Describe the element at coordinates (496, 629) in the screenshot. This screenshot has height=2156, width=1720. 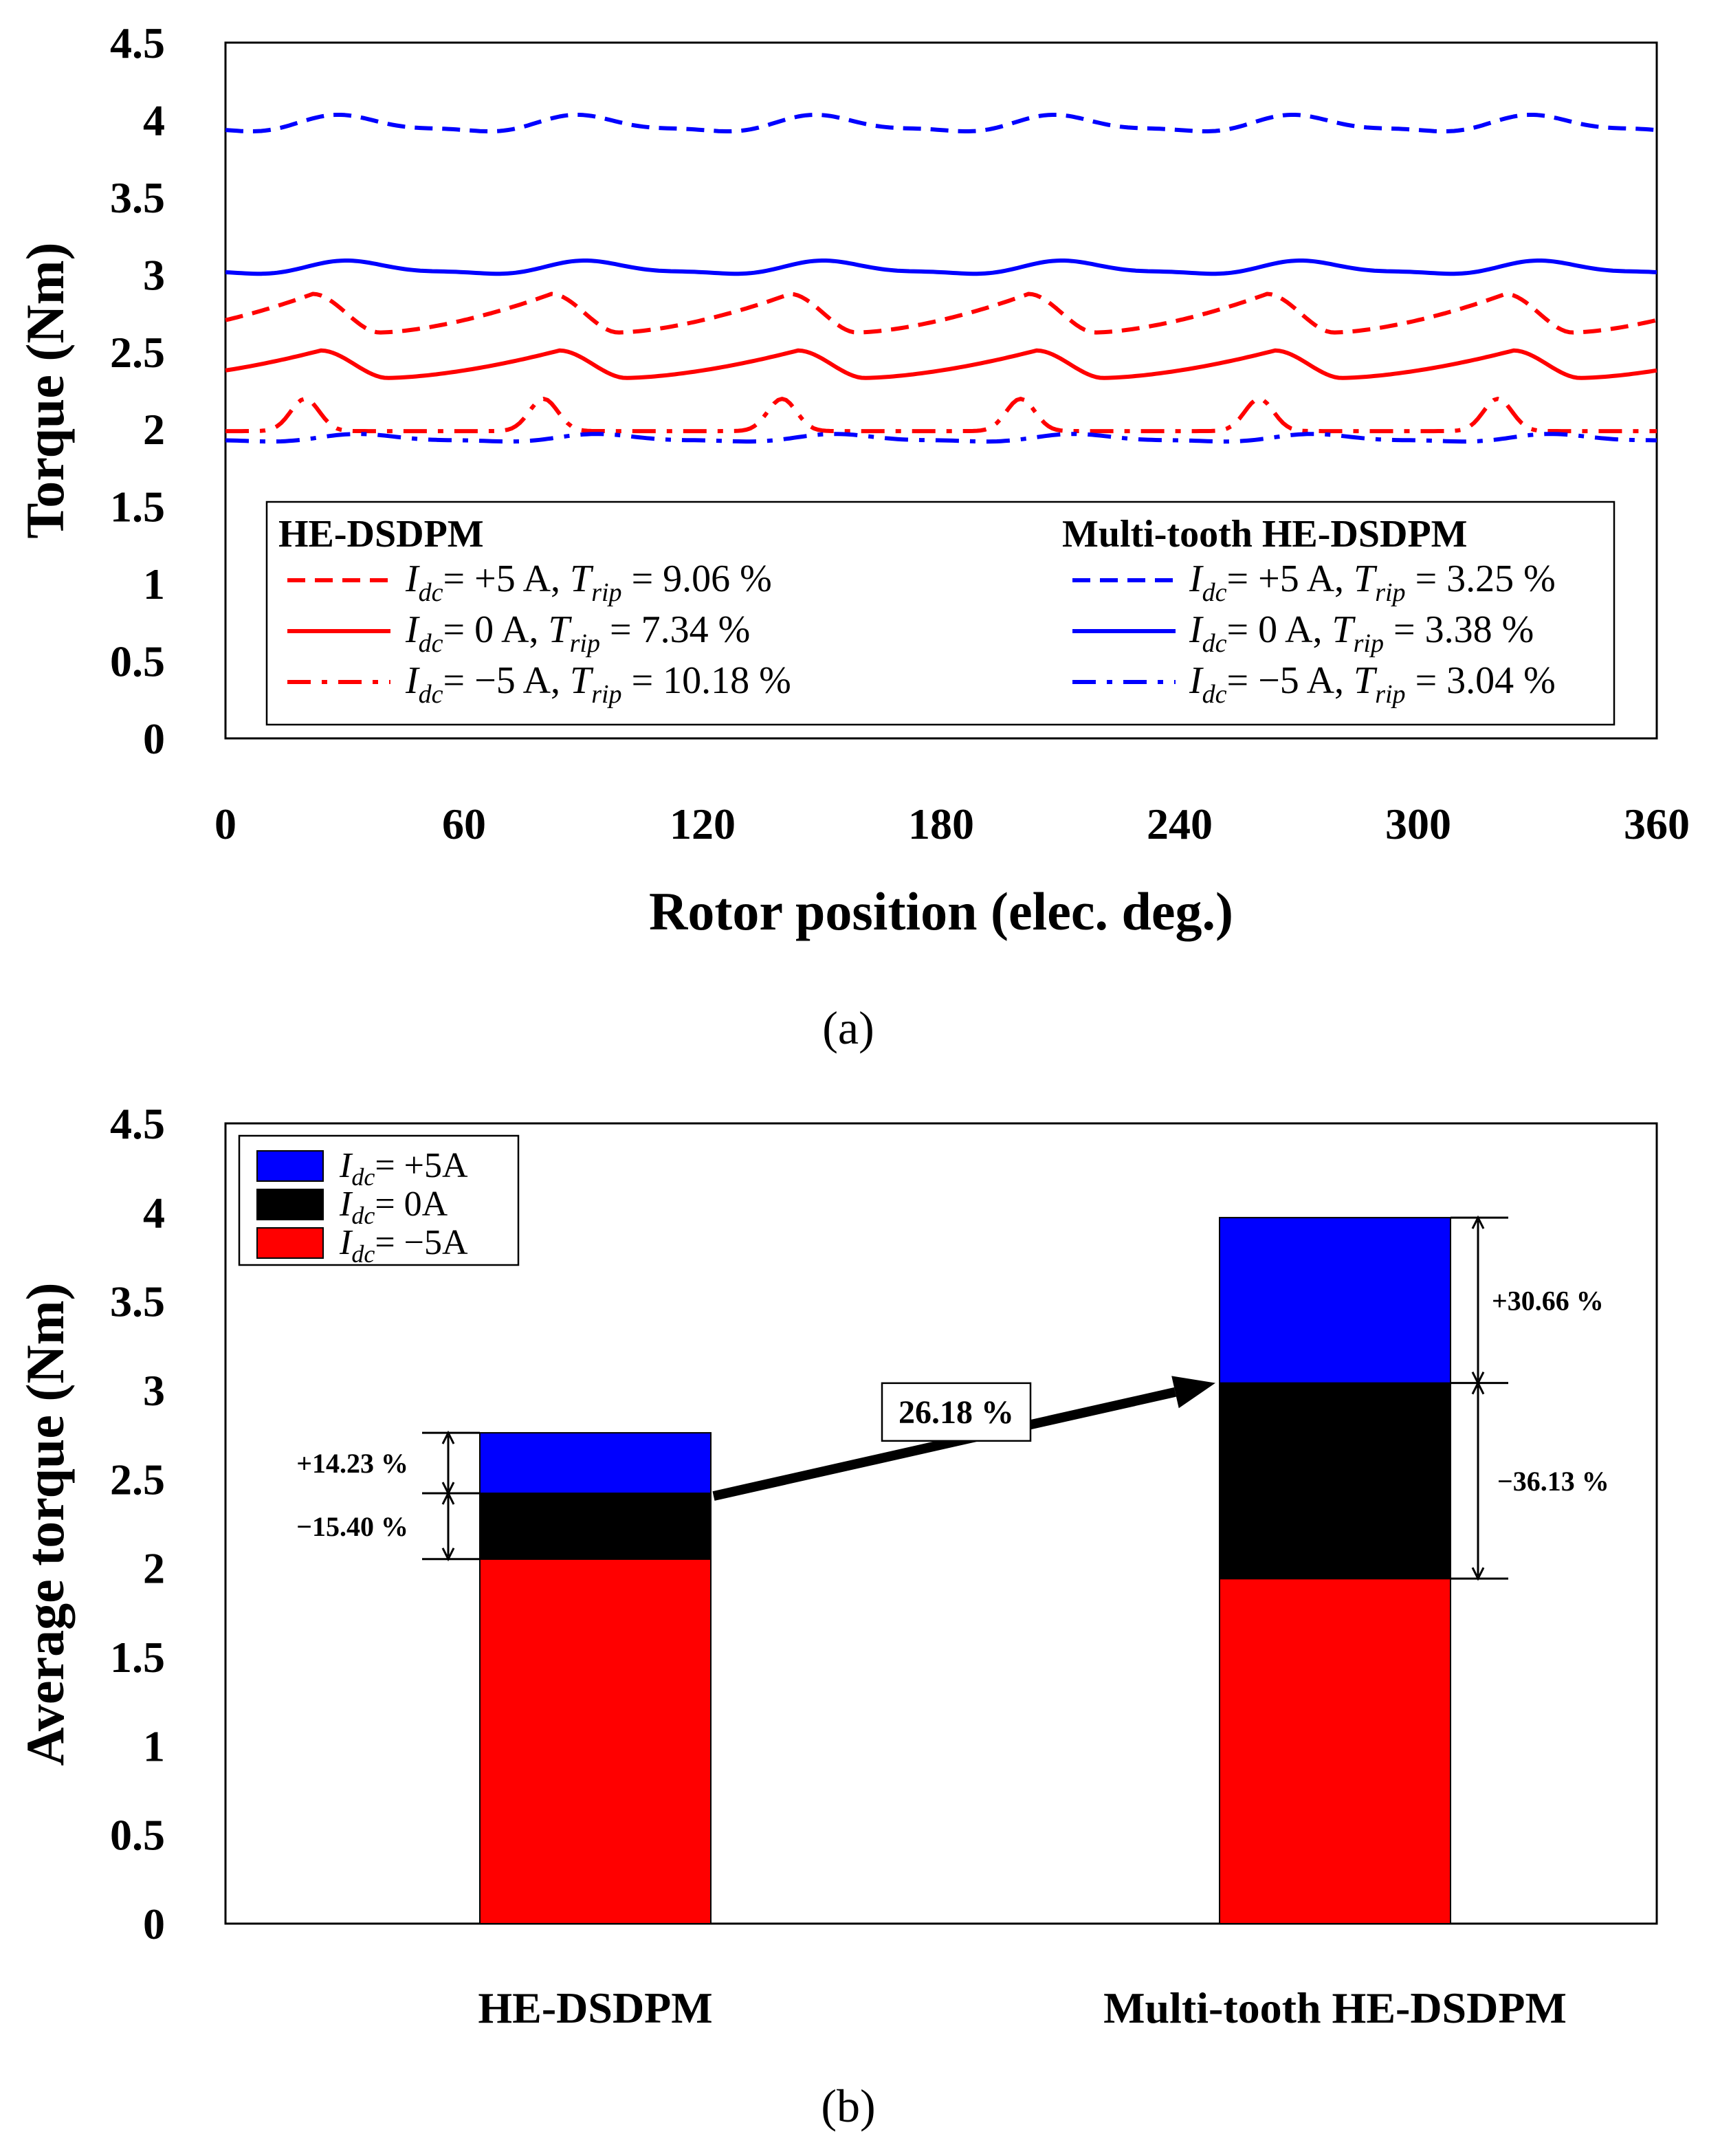
I see `legend-idc-value: = 0 A,` at that location.